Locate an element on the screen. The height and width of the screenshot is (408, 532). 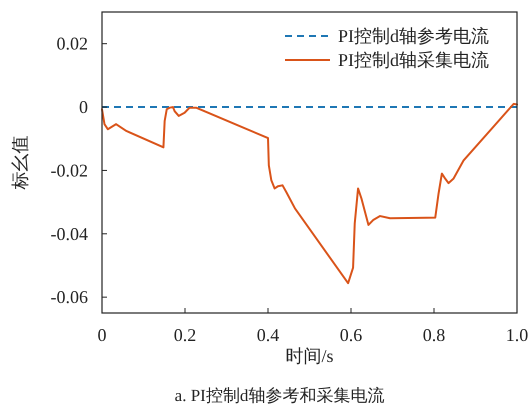
y-tick-label: 0 is located at coordinates (83, 107).